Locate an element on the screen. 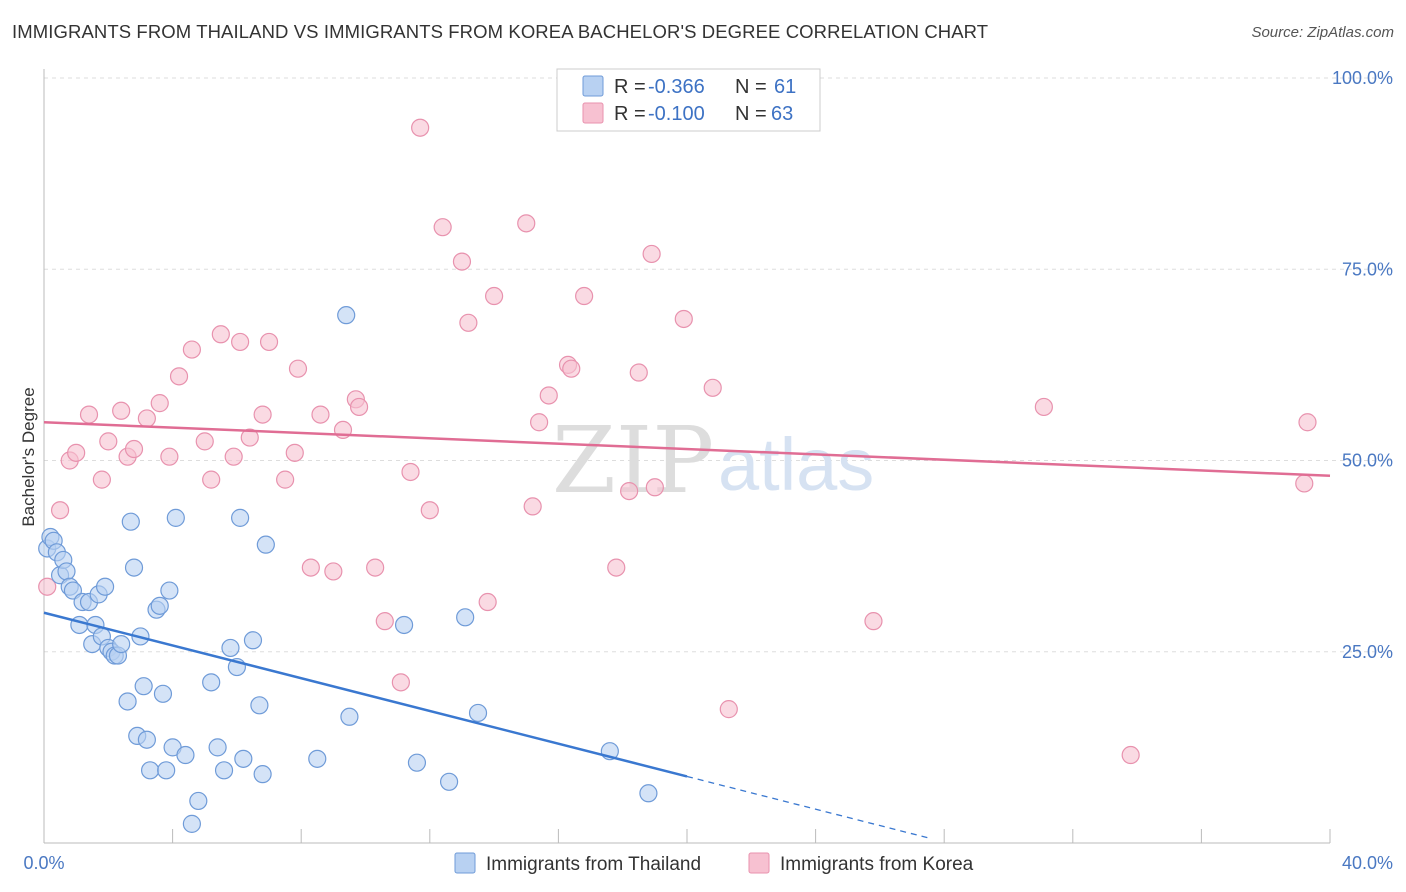  thailand-trend-extension is located at coordinates (809, 807).